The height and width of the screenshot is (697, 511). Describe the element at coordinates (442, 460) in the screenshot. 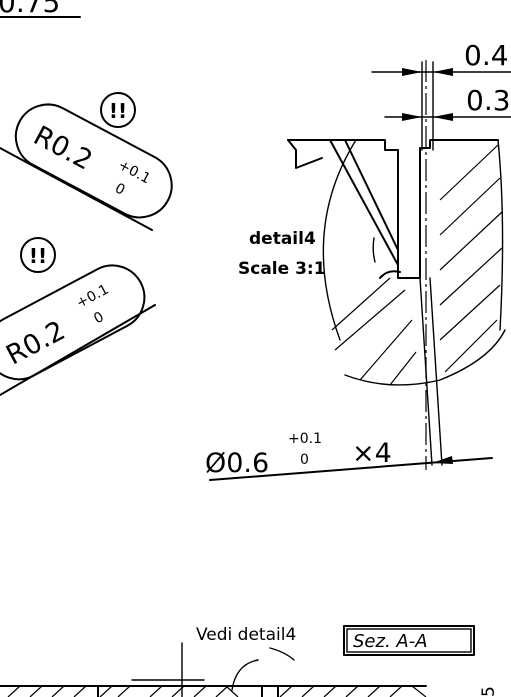

I see `diameter-arrow` at that location.